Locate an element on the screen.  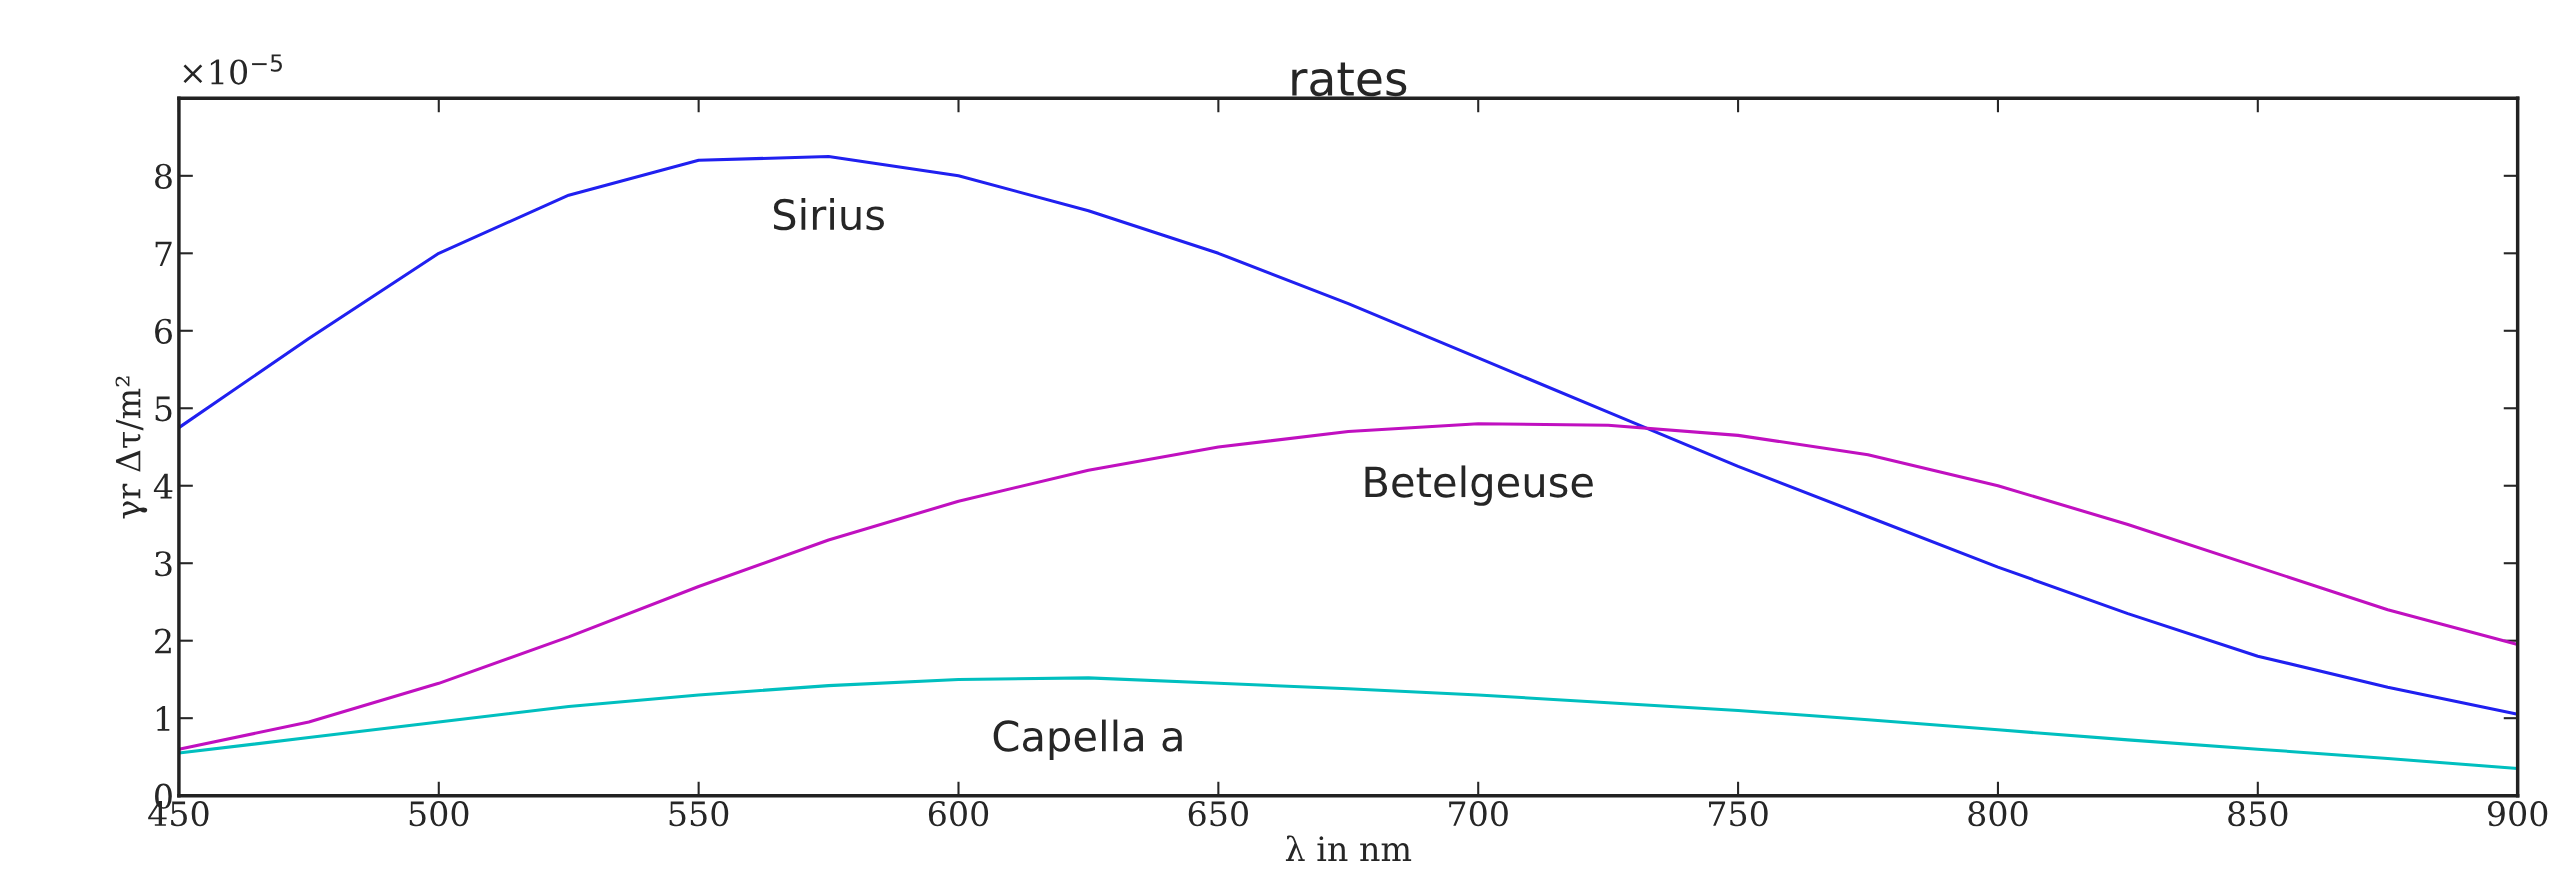
x-tick-label: 550 is located at coordinates (699, 814).